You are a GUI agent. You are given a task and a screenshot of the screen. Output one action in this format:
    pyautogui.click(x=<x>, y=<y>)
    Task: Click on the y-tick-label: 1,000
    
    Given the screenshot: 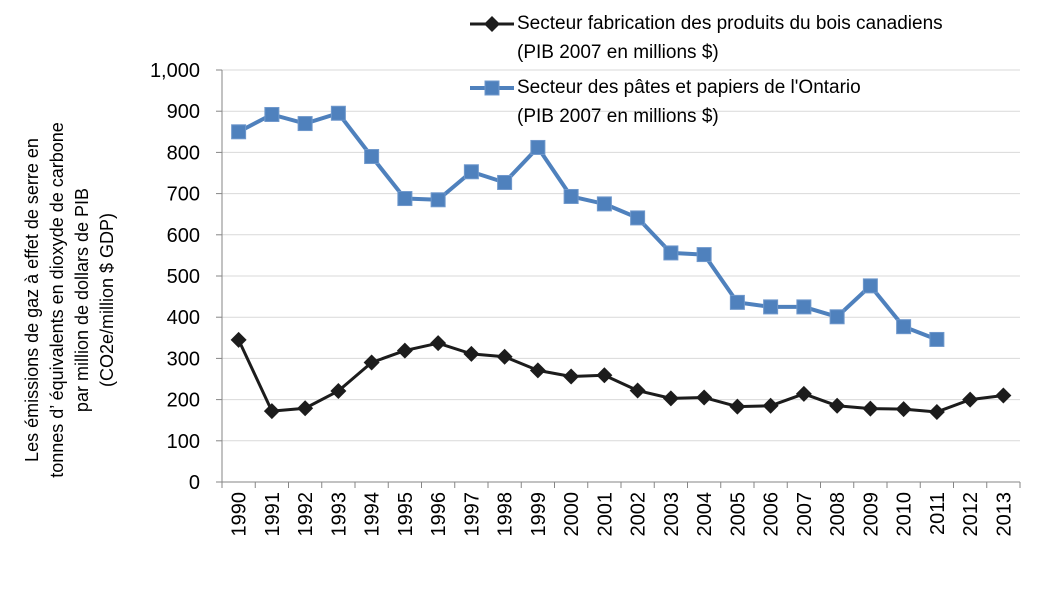 What is the action you would take?
    pyautogui.click(x=175, y=71)
    